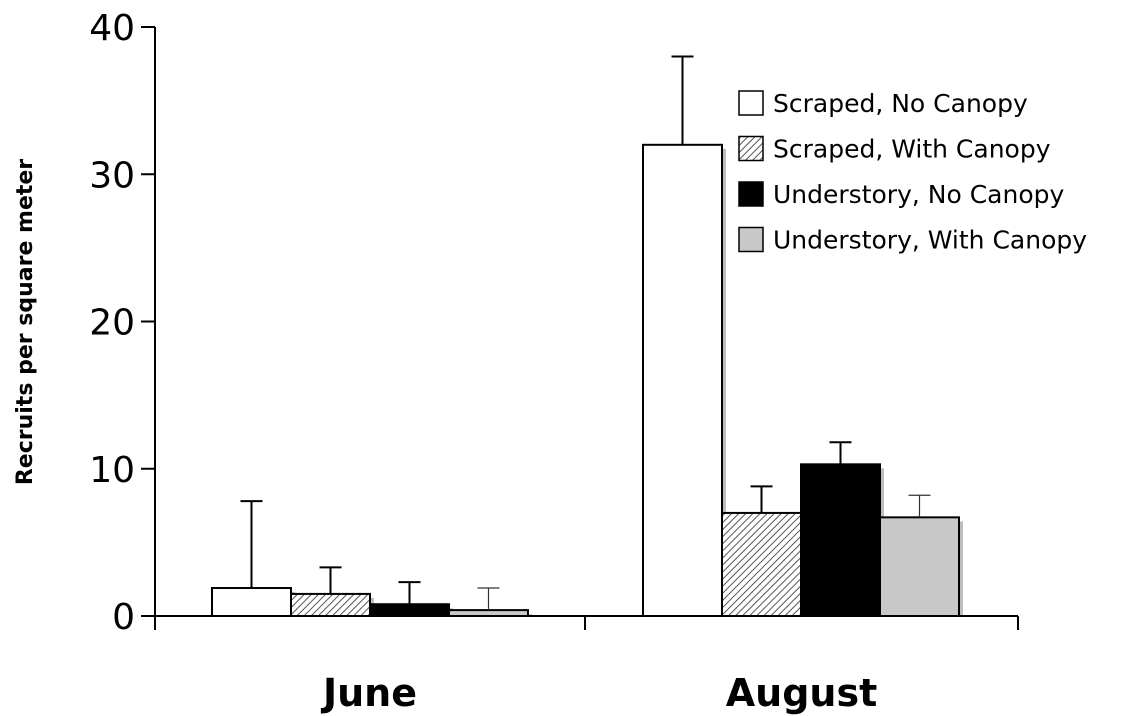 The image size is (1129, 716). What do you see at coordinates (598, 693) in the screenshot?
I see `x-labels-group: June August` at bounding box center [598, 693].